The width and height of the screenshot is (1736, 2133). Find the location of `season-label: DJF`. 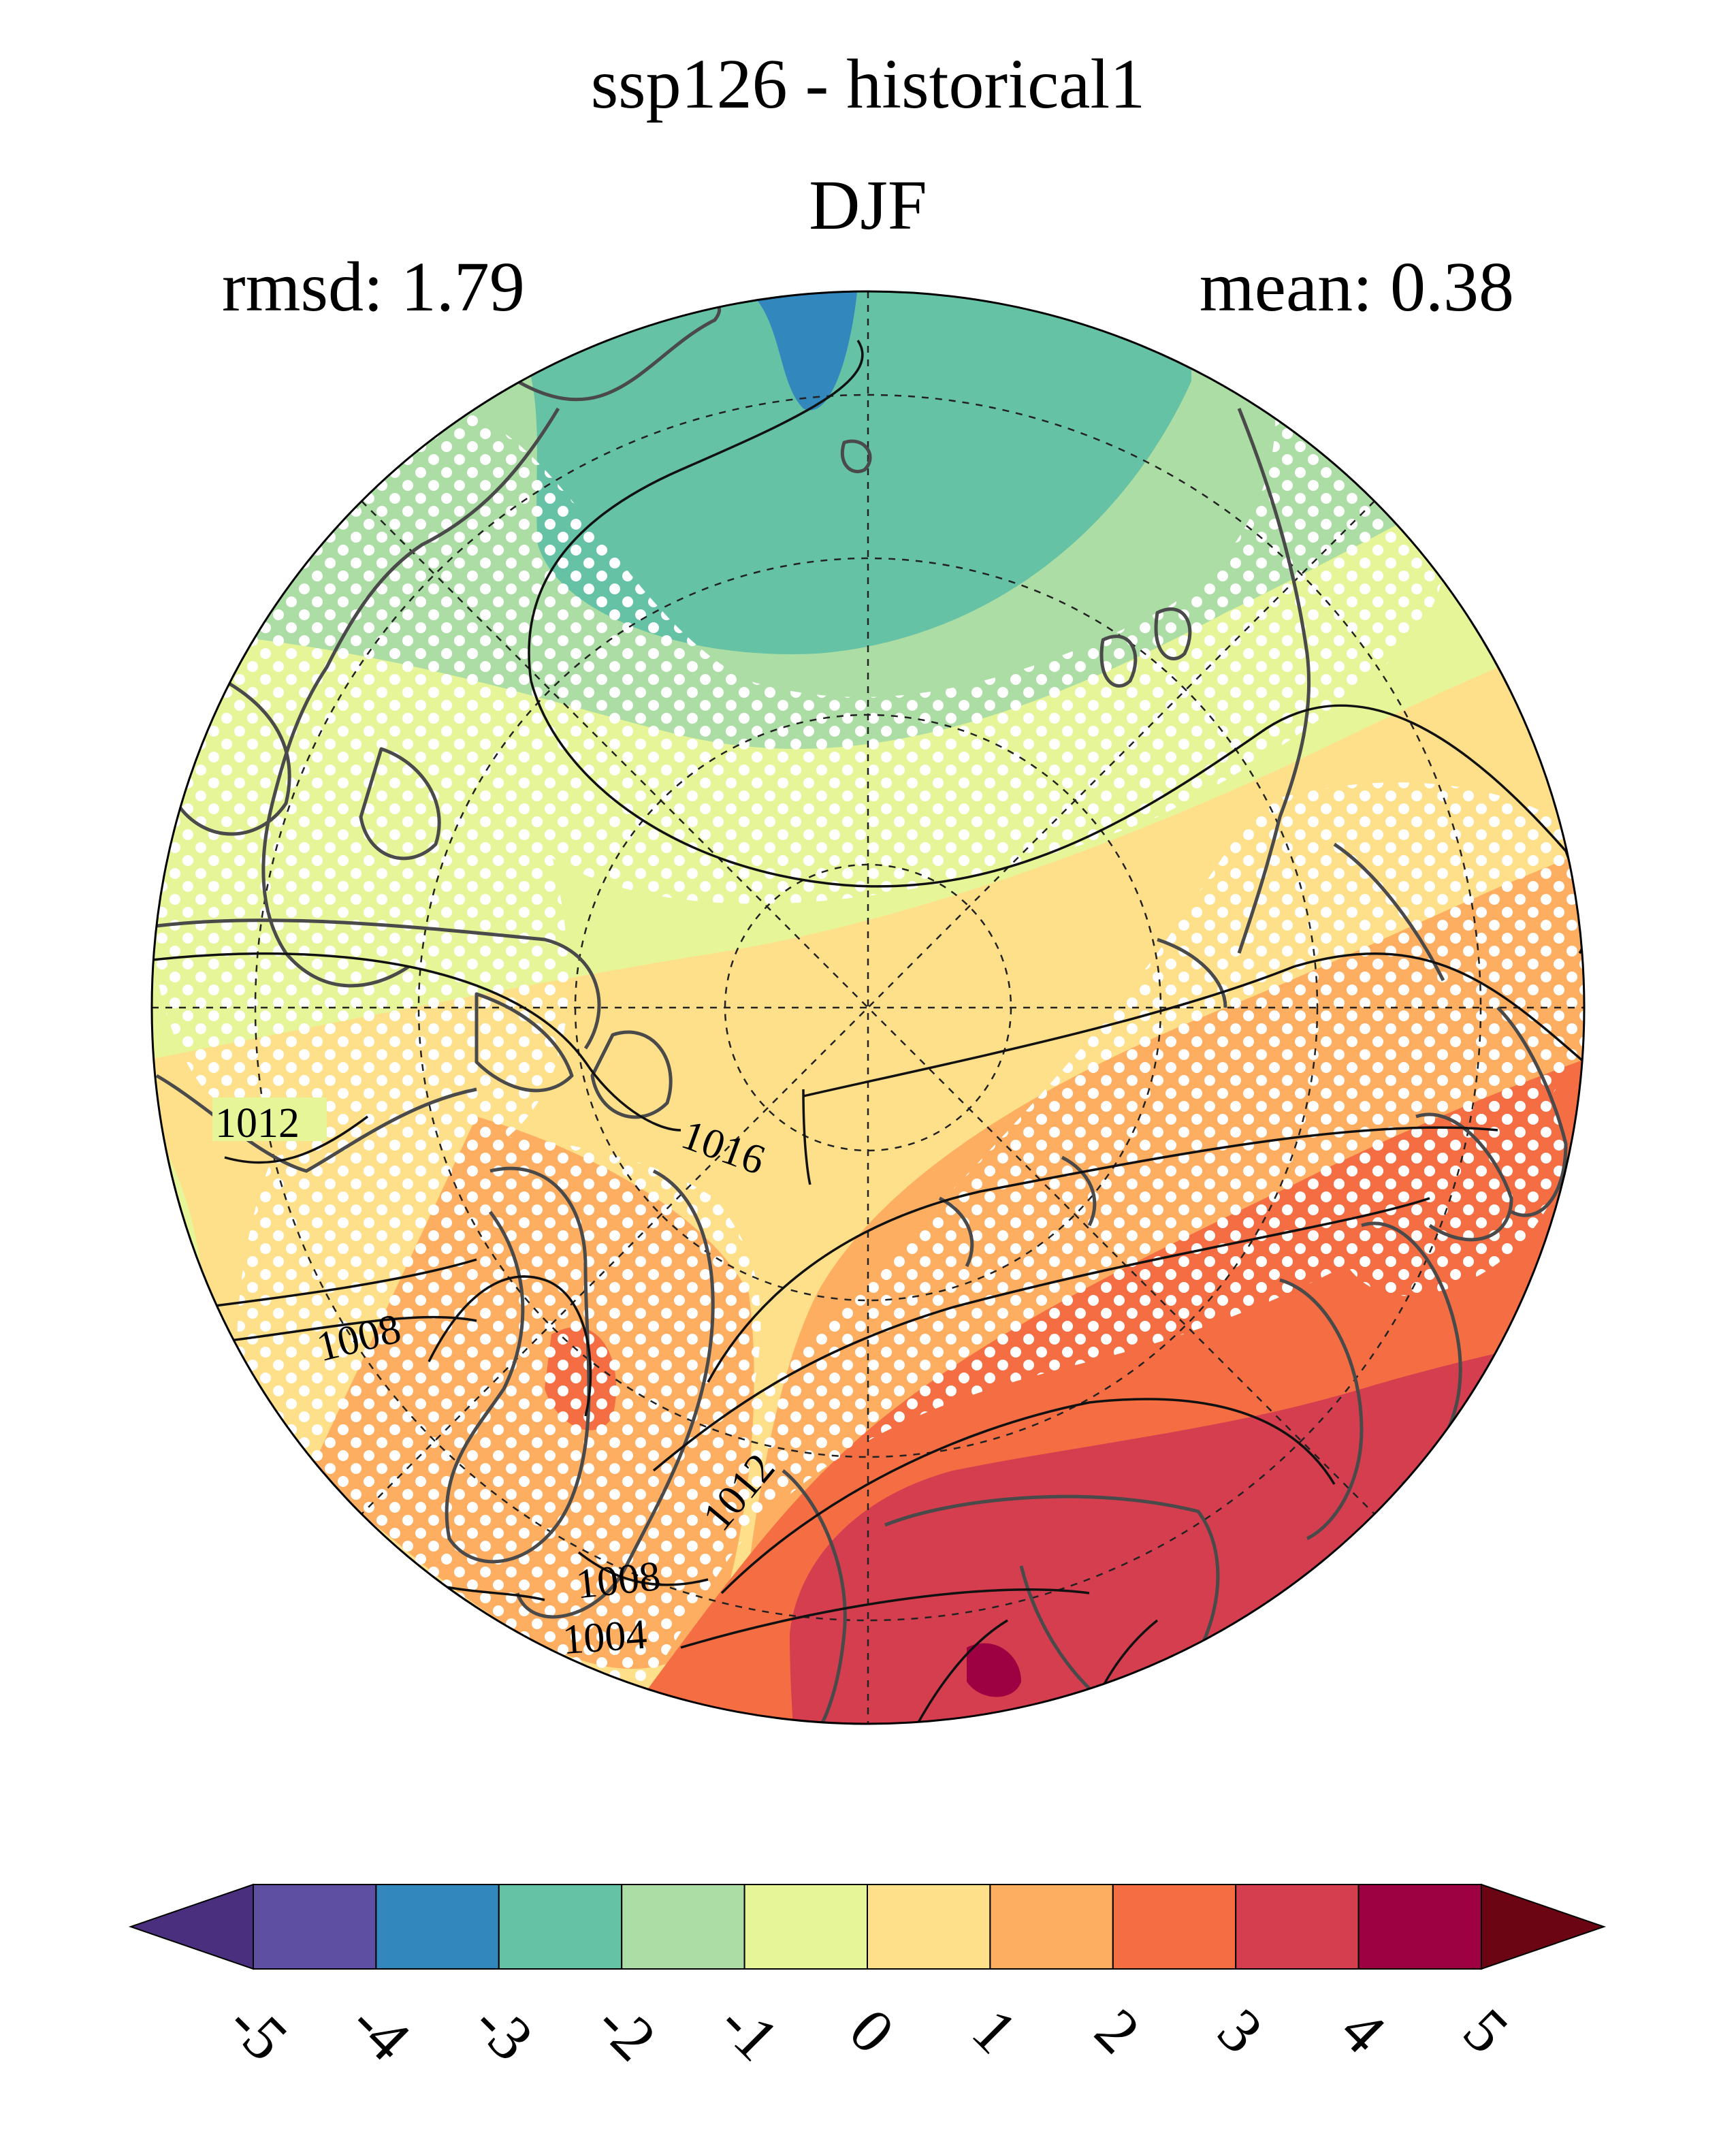

season-label: DJF is located at coordinates (868, 205).